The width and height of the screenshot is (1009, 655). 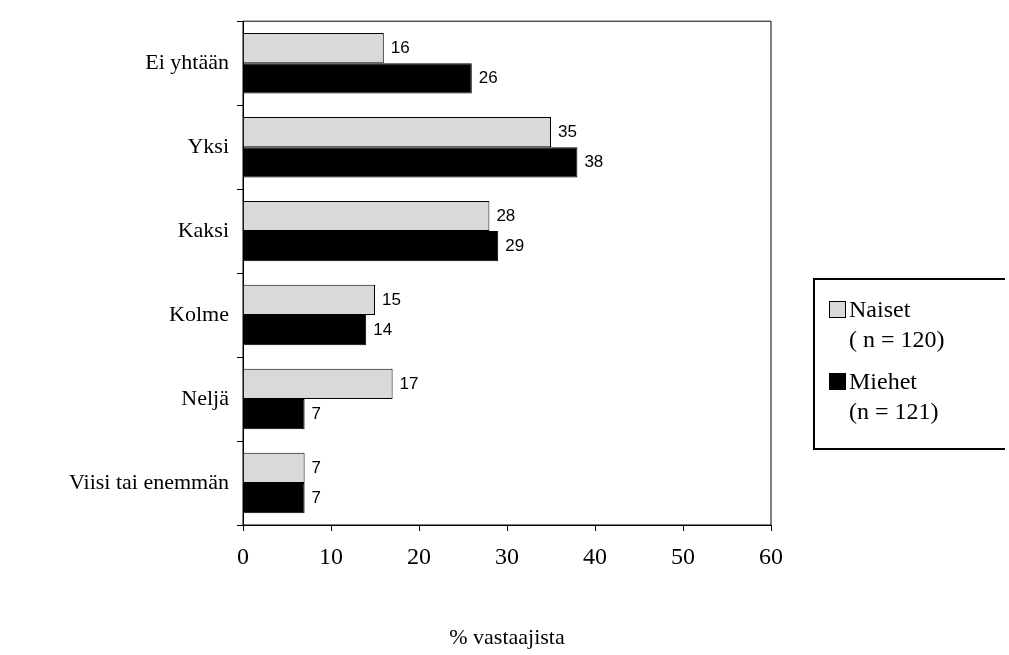 I want to click on legend-label: Naiset ( n = 120), so click(x=897, y=324).